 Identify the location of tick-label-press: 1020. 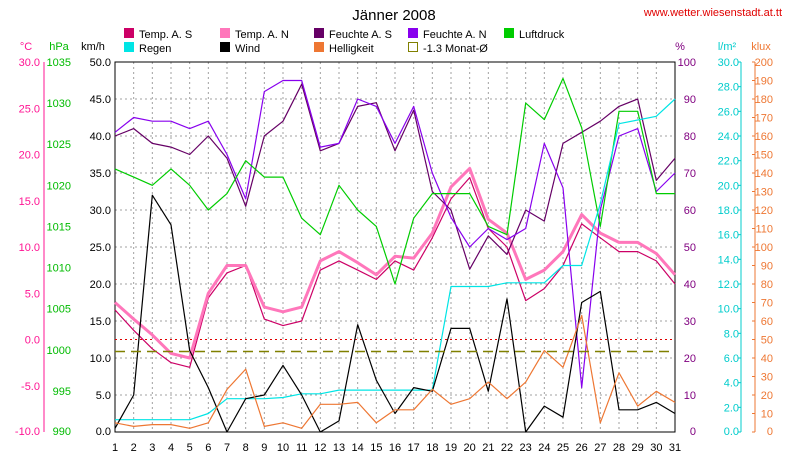
(59, 186).